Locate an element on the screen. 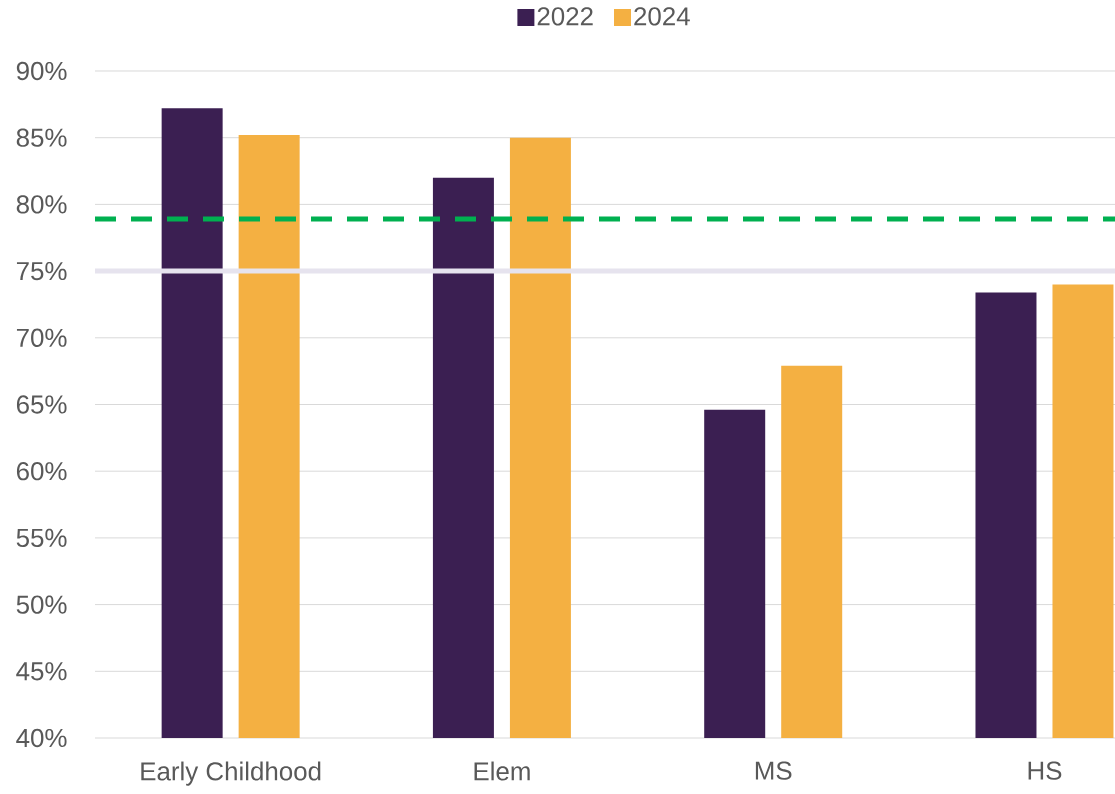 This screenshot has width=1115, height=794. y-tick-label: 40% is located at coordinates (41, 738).